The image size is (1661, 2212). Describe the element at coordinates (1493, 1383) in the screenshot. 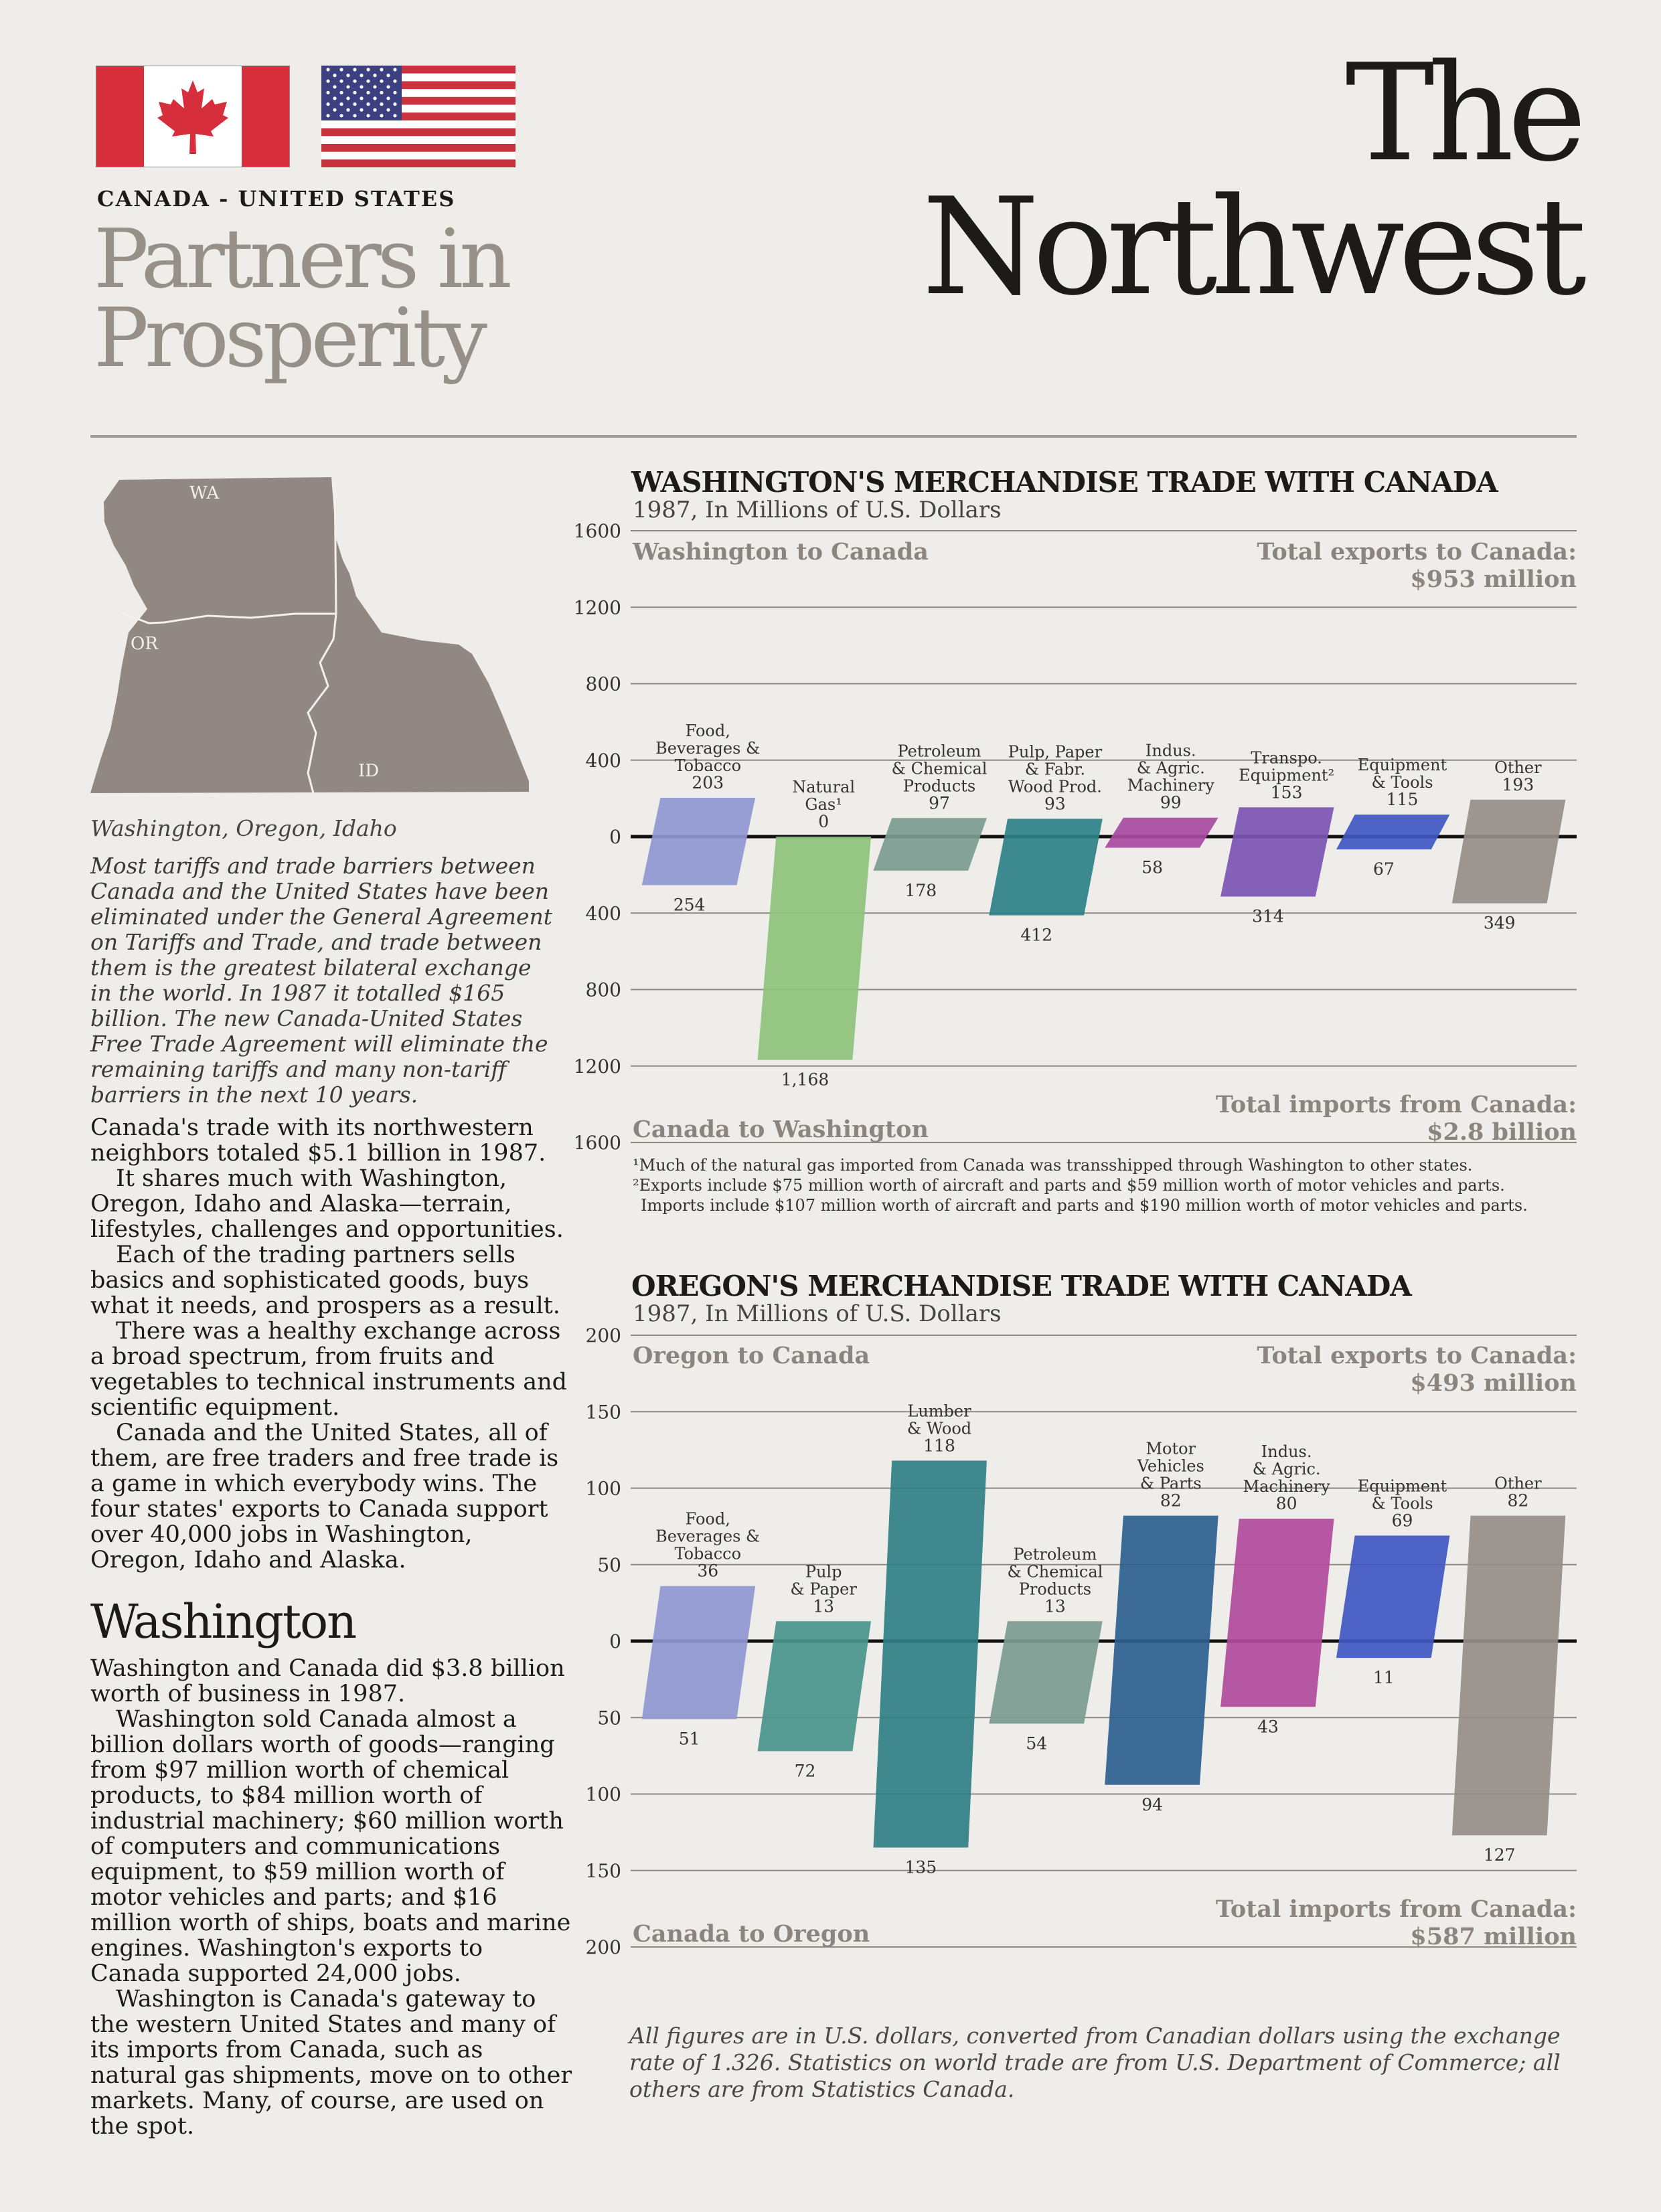

I see `or-total-exports-value: $493 million` at that location.